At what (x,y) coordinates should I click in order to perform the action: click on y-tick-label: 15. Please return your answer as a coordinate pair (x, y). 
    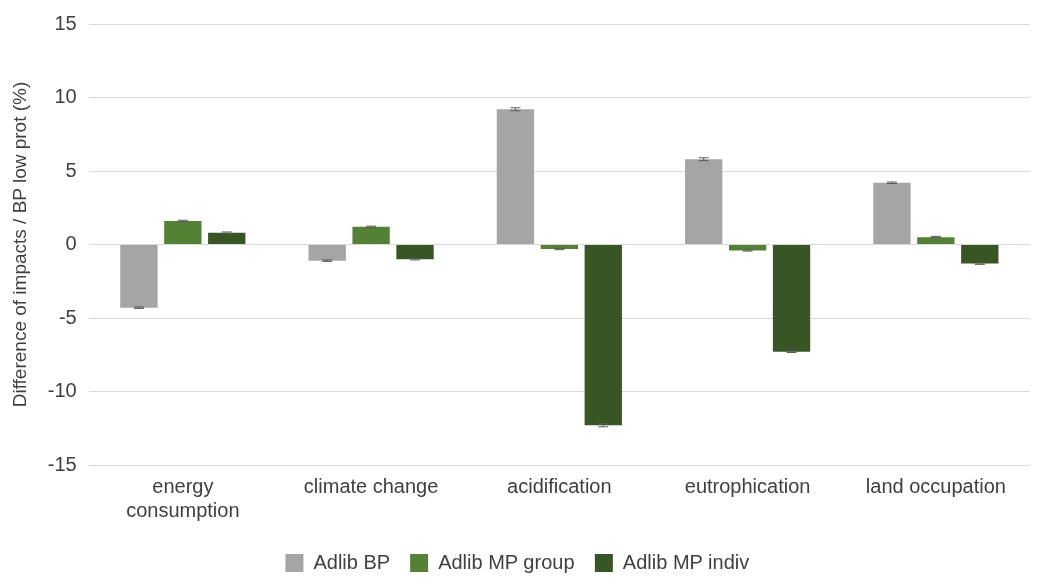
    Looking at the image, I should click on (65, 22).